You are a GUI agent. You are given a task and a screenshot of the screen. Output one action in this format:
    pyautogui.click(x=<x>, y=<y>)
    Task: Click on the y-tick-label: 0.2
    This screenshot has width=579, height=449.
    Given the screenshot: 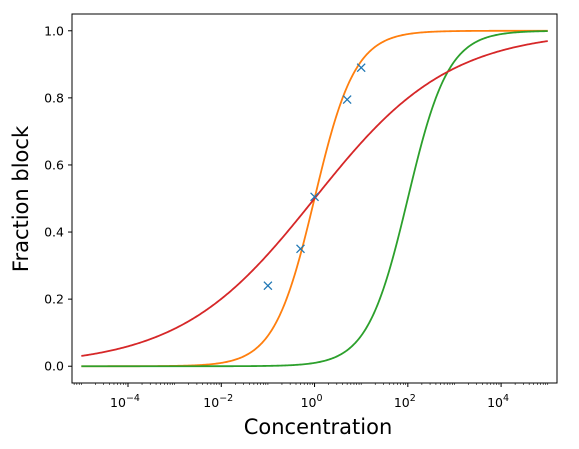 What is the action you would take?
    pyautogui.click(x=54, y=299)
    